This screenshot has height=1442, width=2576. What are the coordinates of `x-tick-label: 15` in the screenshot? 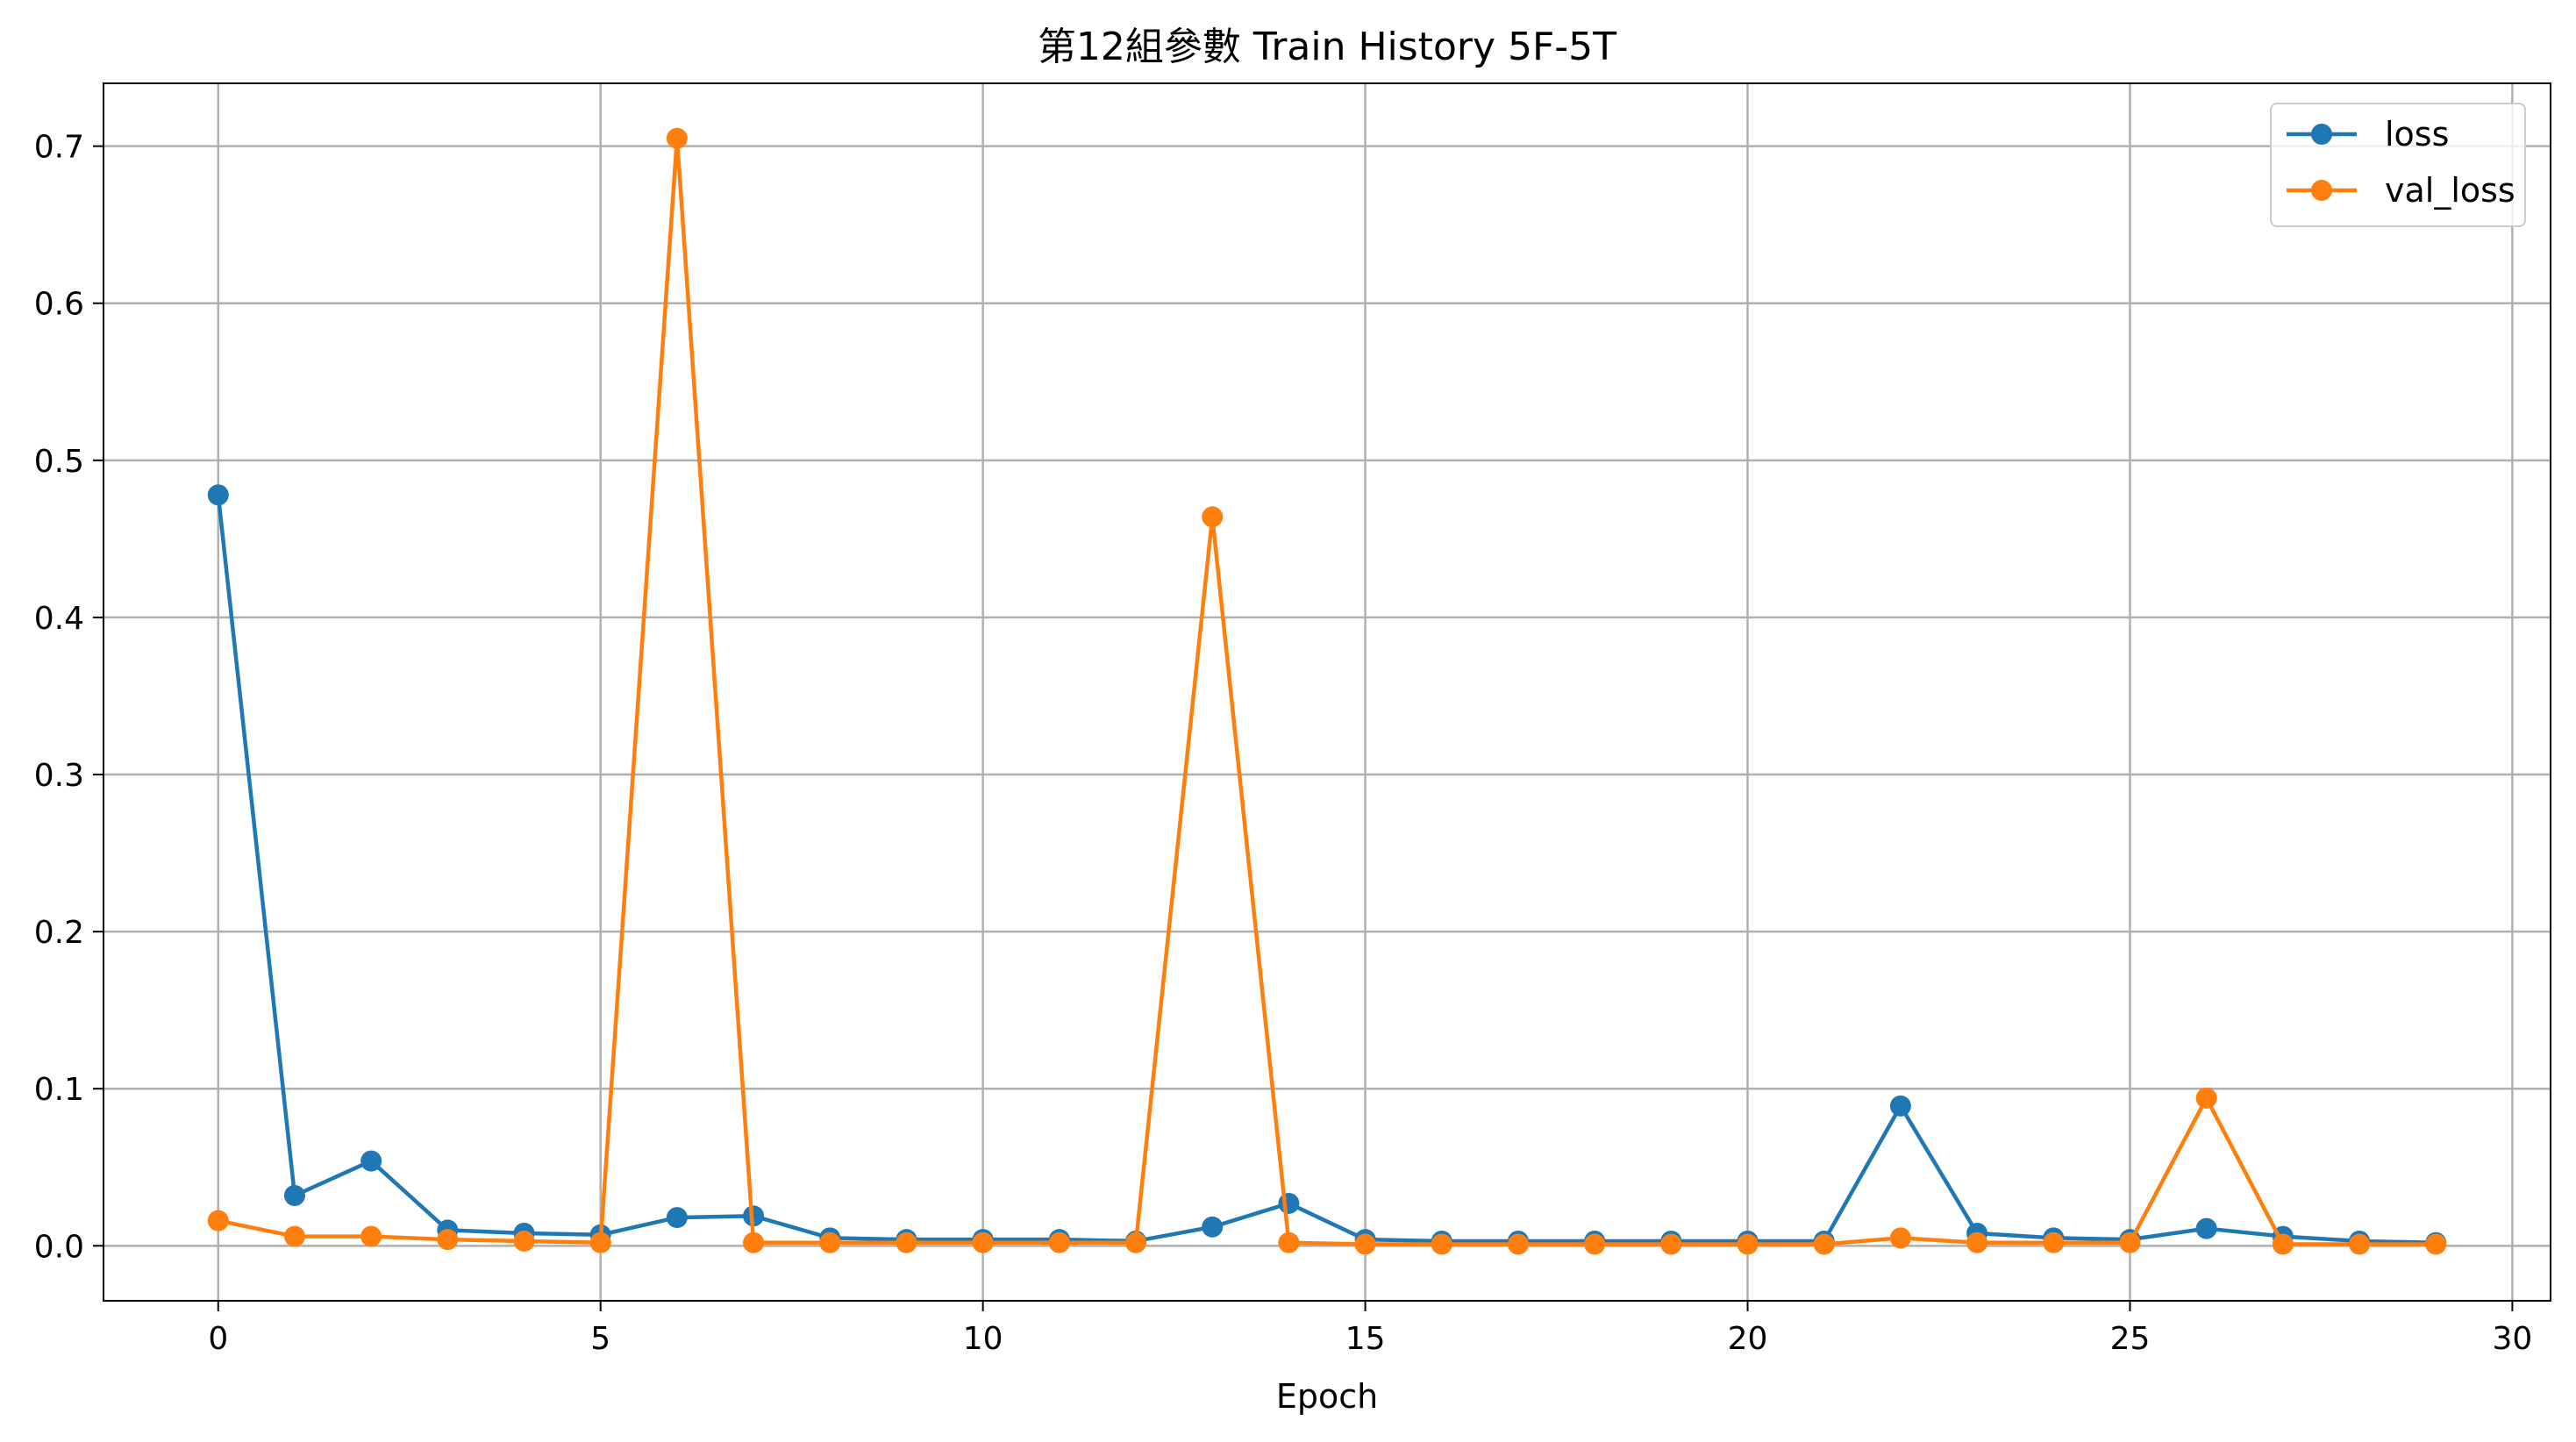 It's located at (1366, 1339).